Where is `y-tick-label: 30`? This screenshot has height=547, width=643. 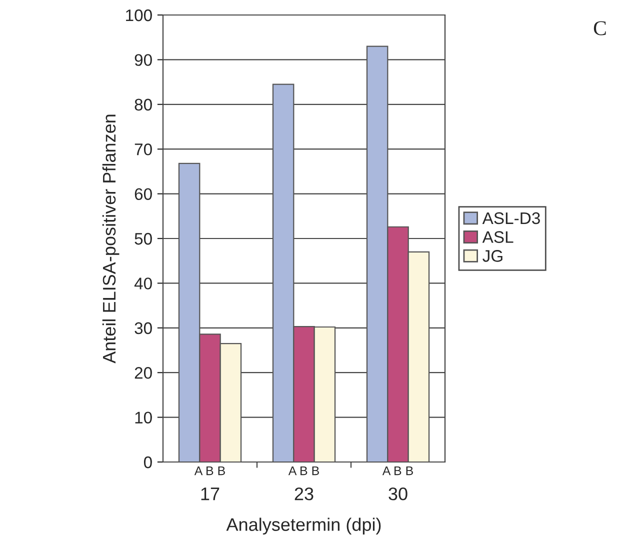 y-tick-label: 30 is located at coordinates (143, 328).